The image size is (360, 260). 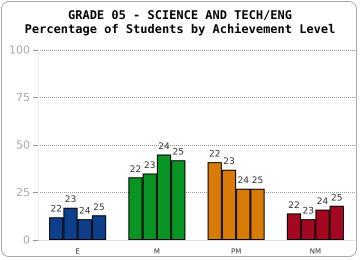 I want to click on y-tick-label: 0, so click(x=26, y=240).